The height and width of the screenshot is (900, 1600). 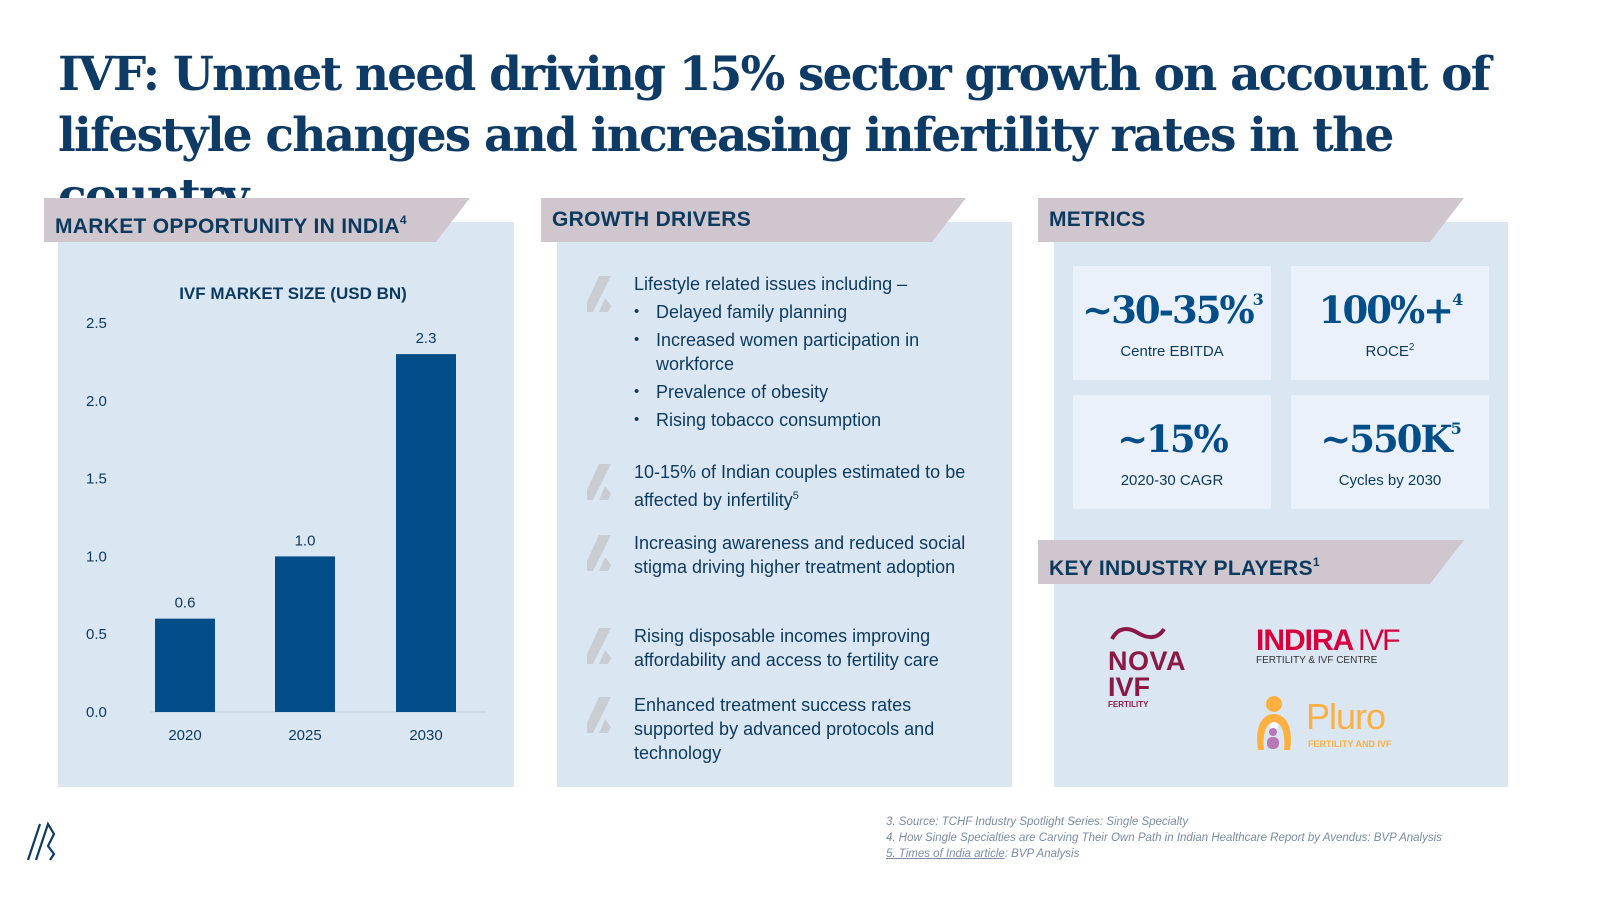 What do you see at coordinates (1390, 480) in the screenshot?
I see `metric-label: Cycles by 2030` at bounding box center [1390, 480].